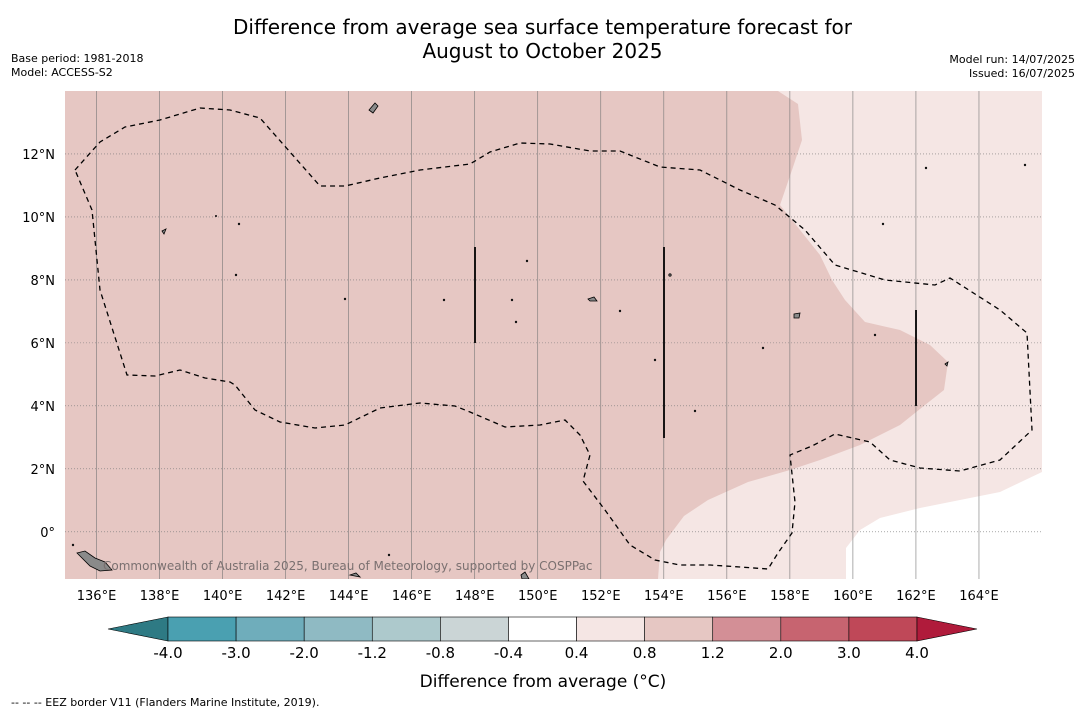 The image size is (1085, 713). I want to click on lat-tick-label: 6°N, so click(43, 344).